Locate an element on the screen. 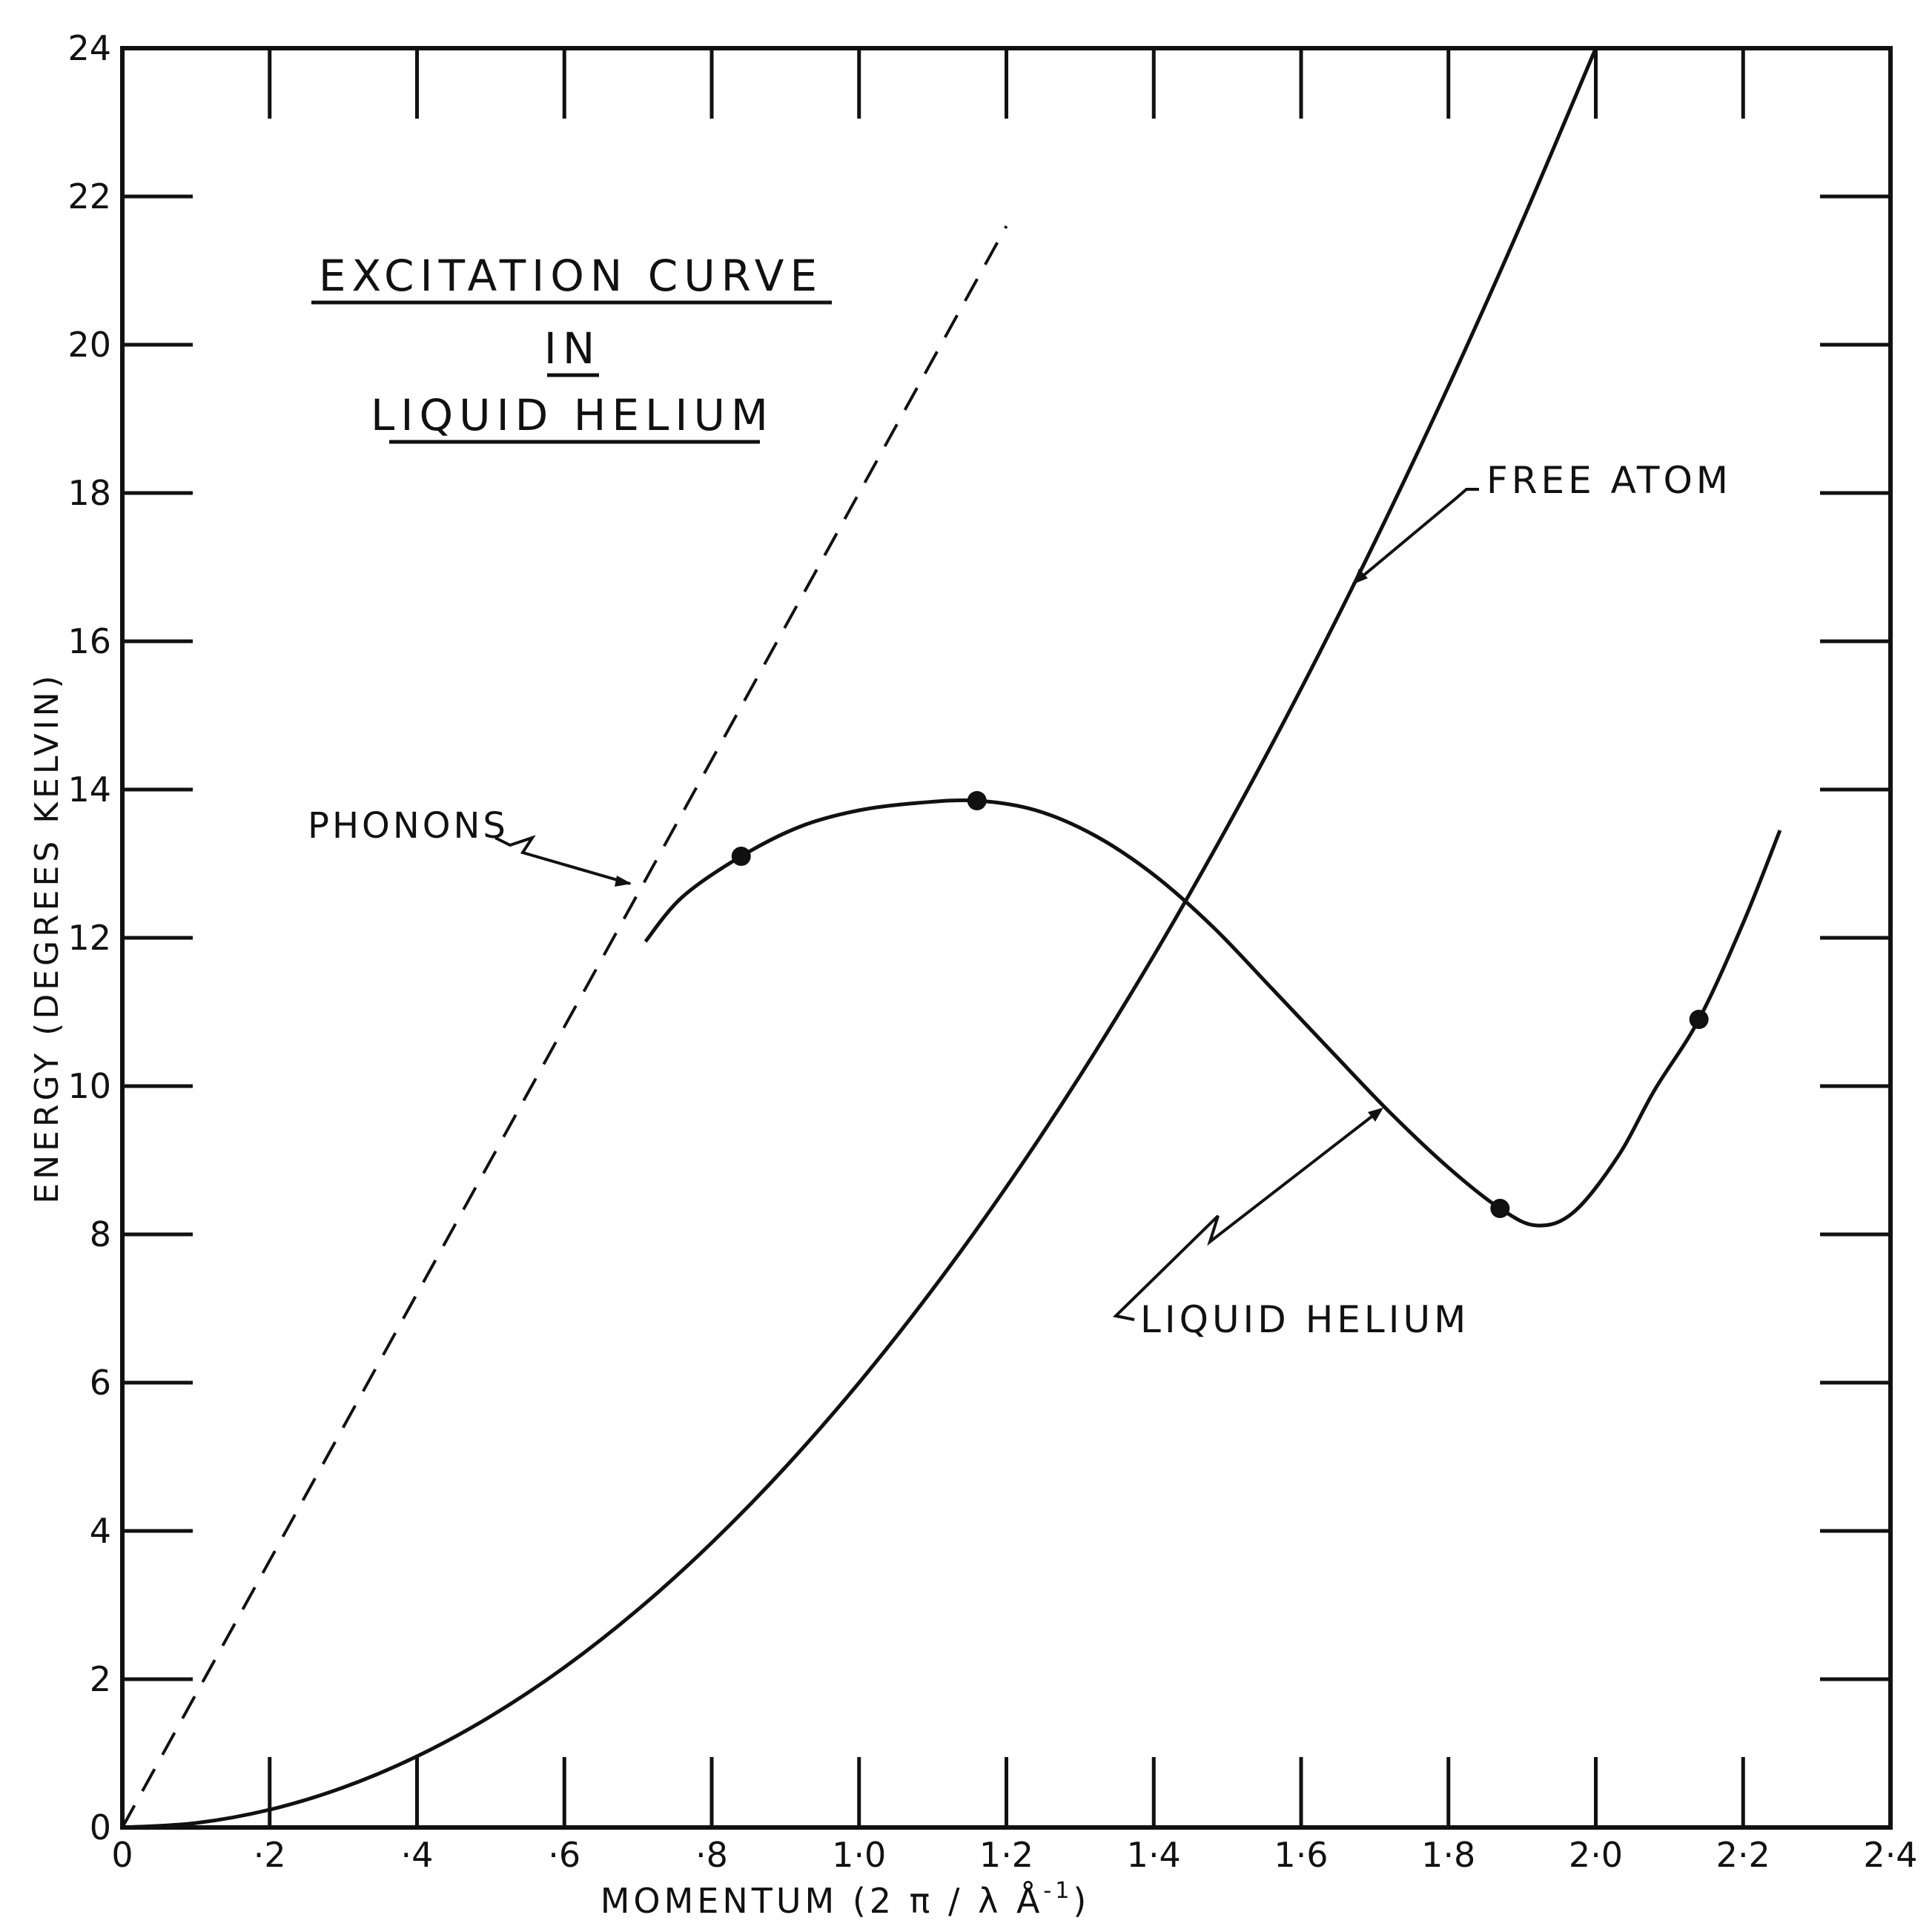 This screenshot has height=1932, width=1932. x-tick-label: 1·4 is located at coordinates (1154, 1855).